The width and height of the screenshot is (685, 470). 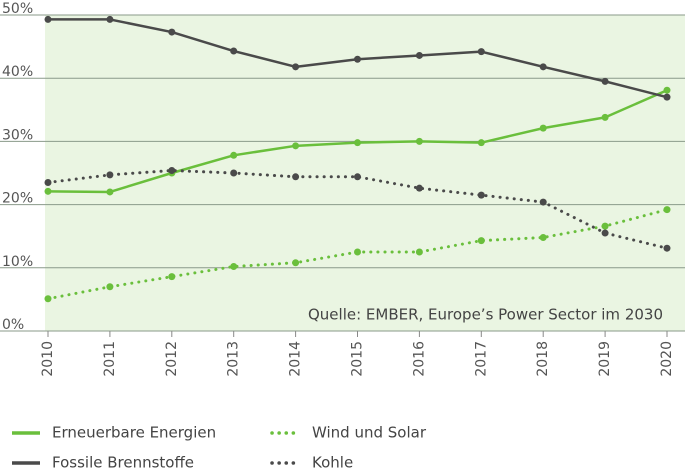 What do you see at coordinates (605, 359) in the screenshot?
I see `x-tick-label: 2019` at bounding box center [605, 359].